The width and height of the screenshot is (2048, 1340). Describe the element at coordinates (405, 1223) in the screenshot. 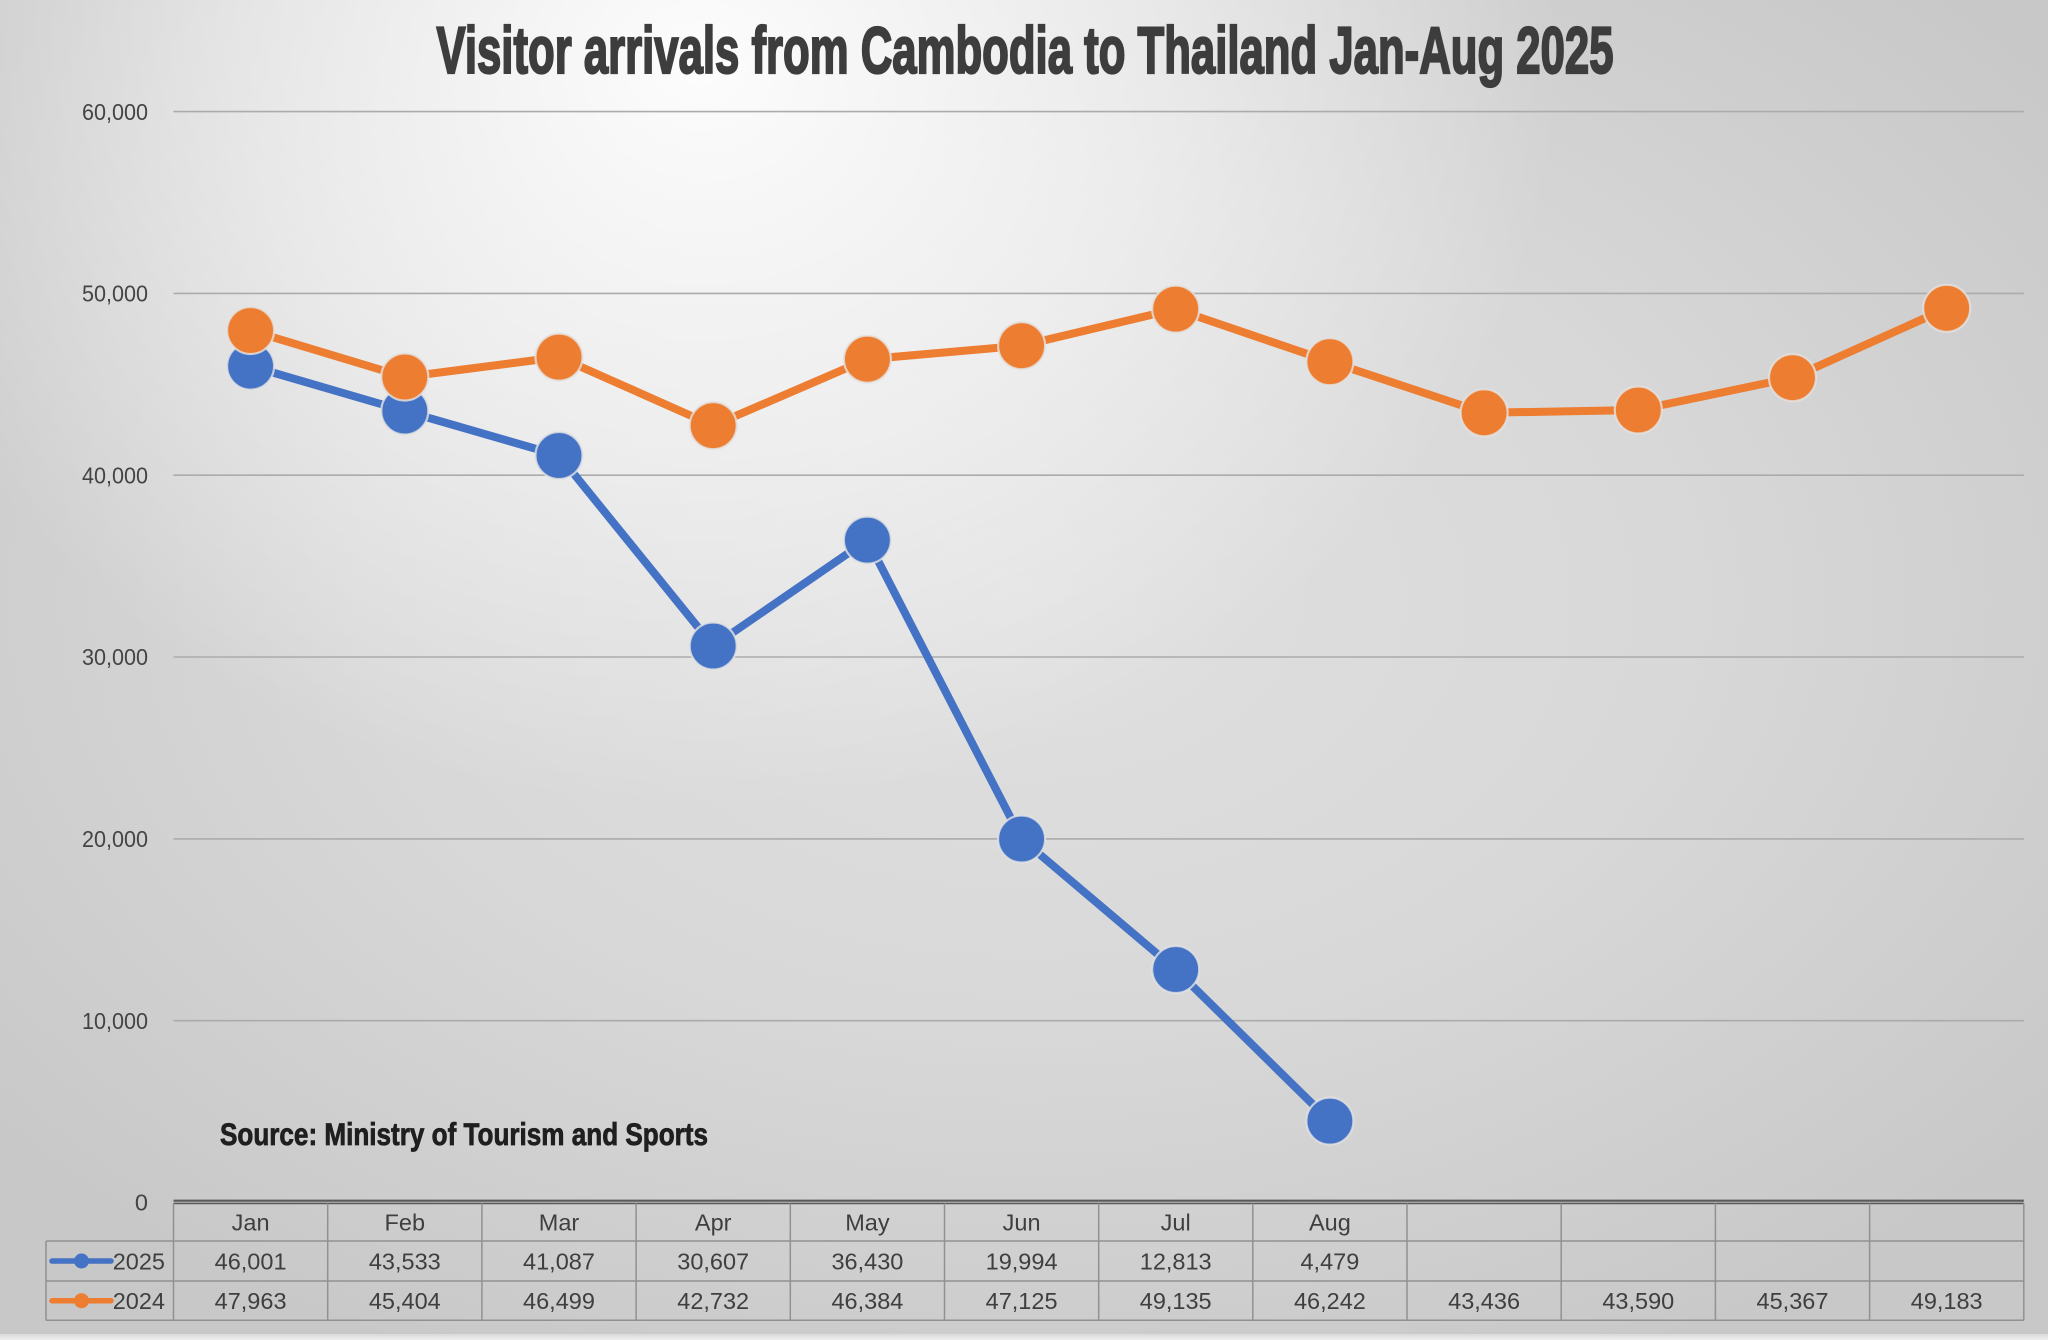

I see `svg-text: Feb` at that location.